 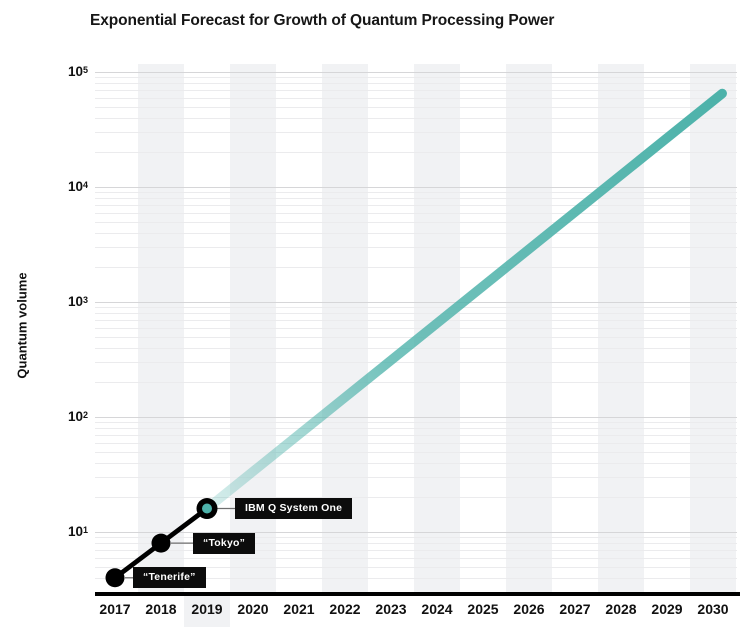 I want to click on x-tick-label-2029: 2029, so click(x=667, y=609).